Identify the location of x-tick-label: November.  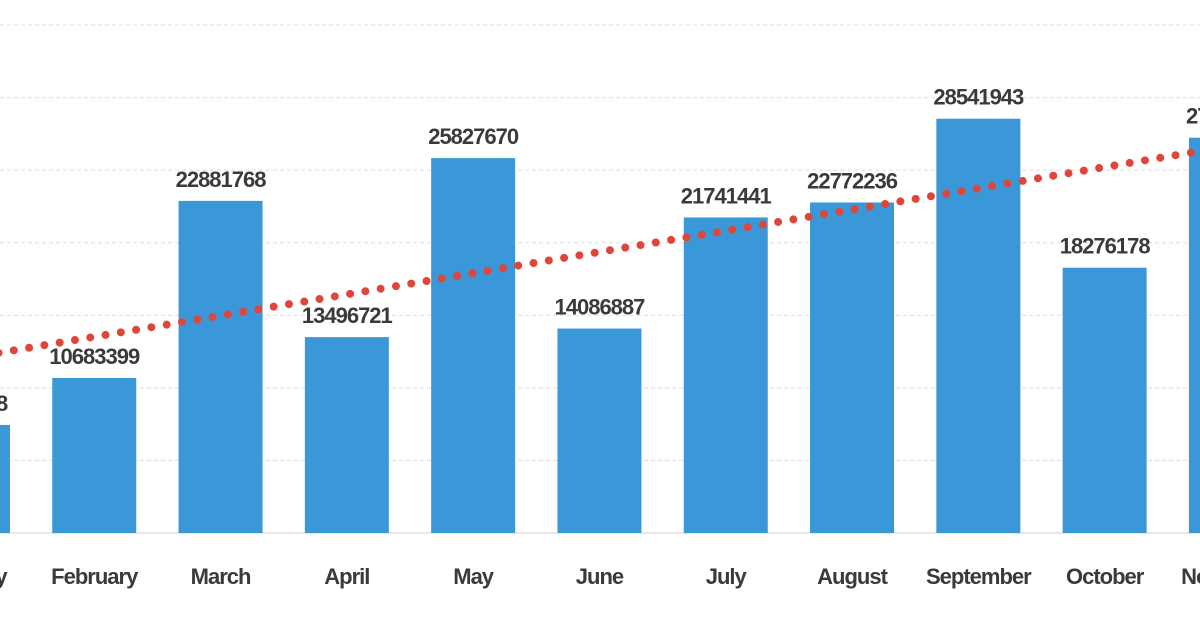
(1190, 576).